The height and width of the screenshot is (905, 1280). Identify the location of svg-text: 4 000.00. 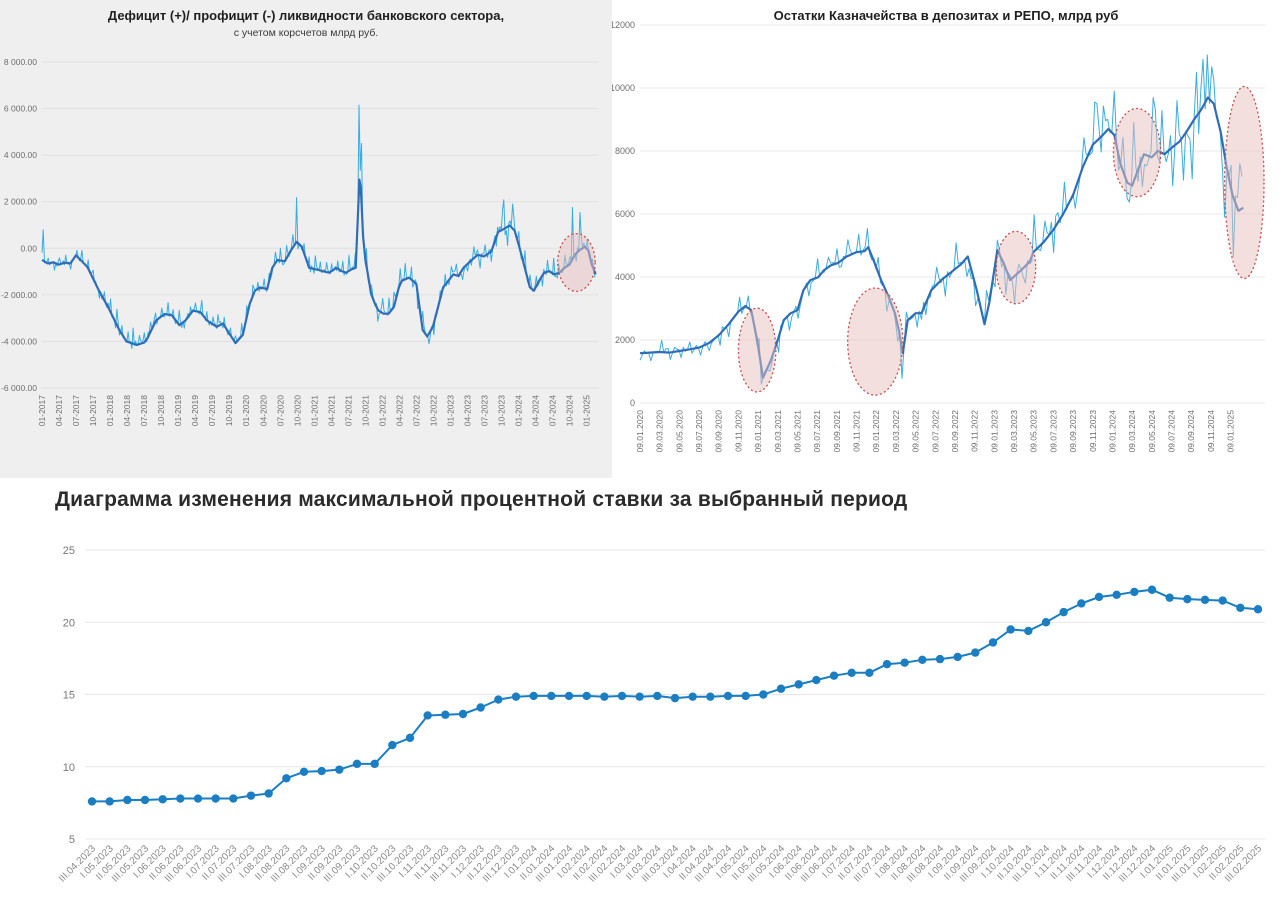
(20, 155).